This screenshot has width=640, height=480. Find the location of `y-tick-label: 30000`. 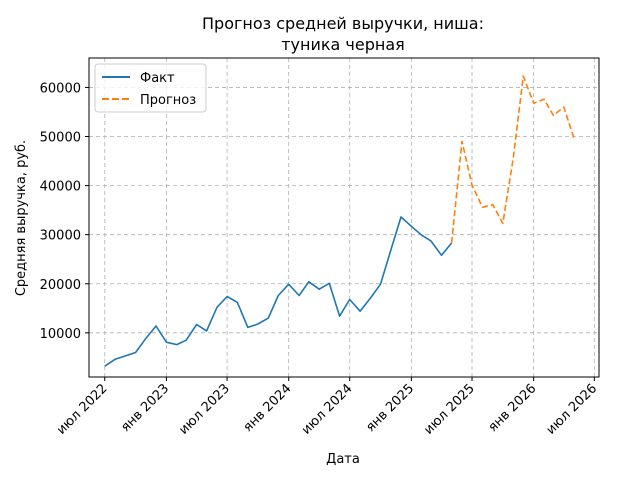

y-tick-label: 30000 is located at coordinates (60, 236).